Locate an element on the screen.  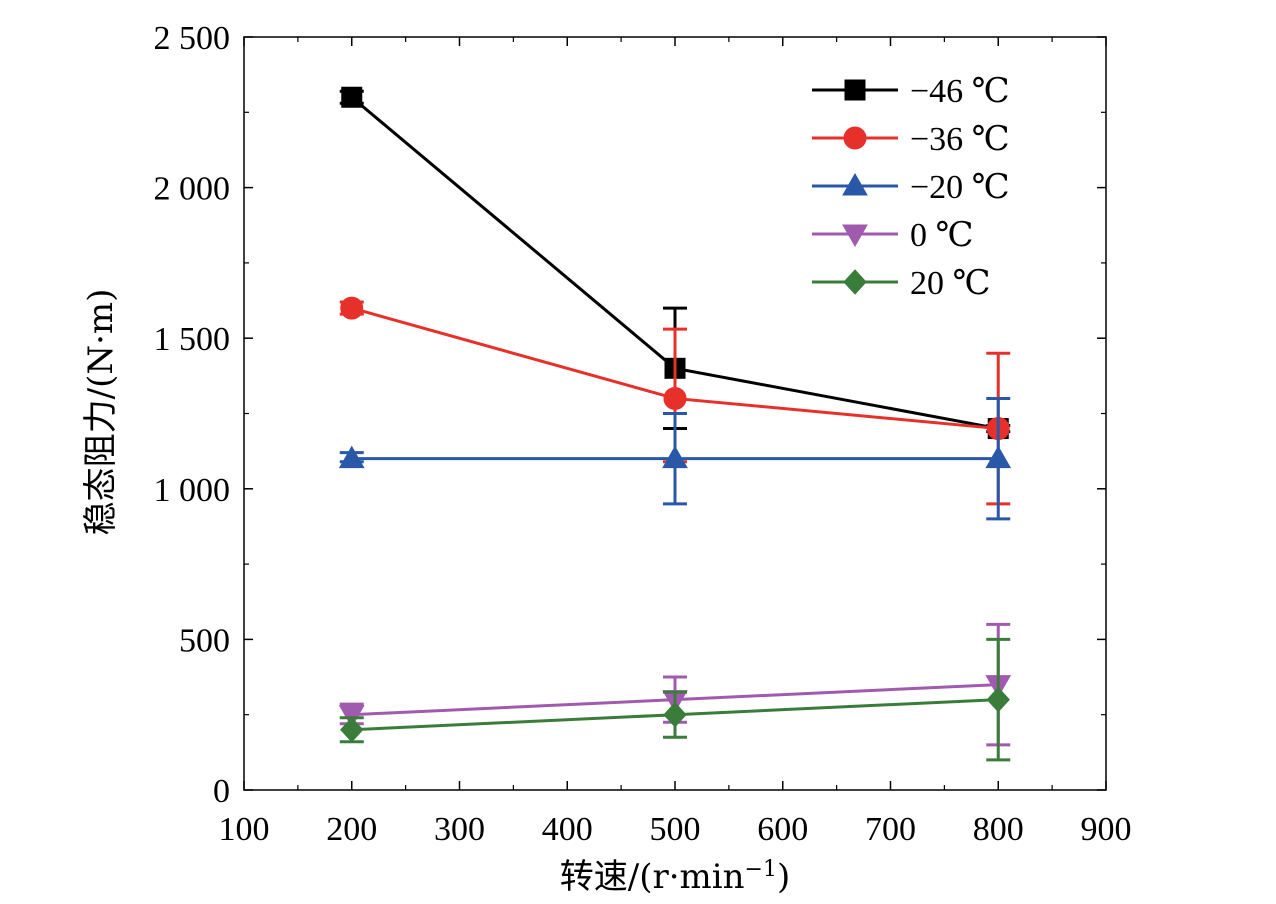
x-tick-label: 500 is located at coordinates (675, 829).